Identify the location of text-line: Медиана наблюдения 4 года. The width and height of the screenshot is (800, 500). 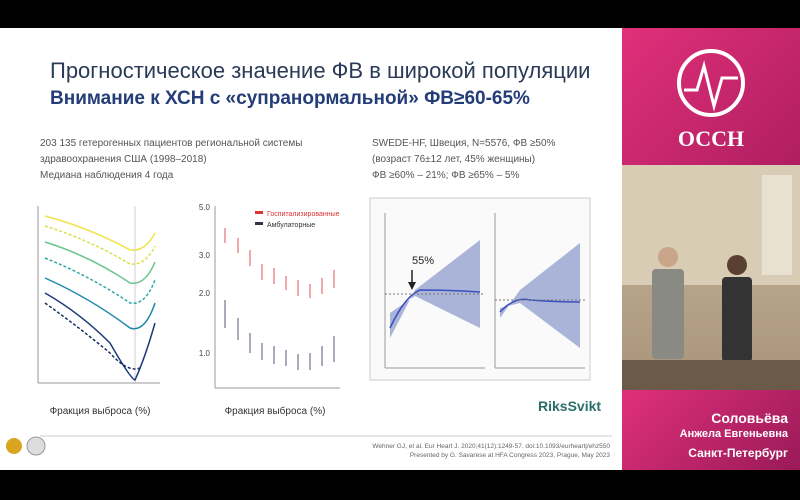
(107, 175).